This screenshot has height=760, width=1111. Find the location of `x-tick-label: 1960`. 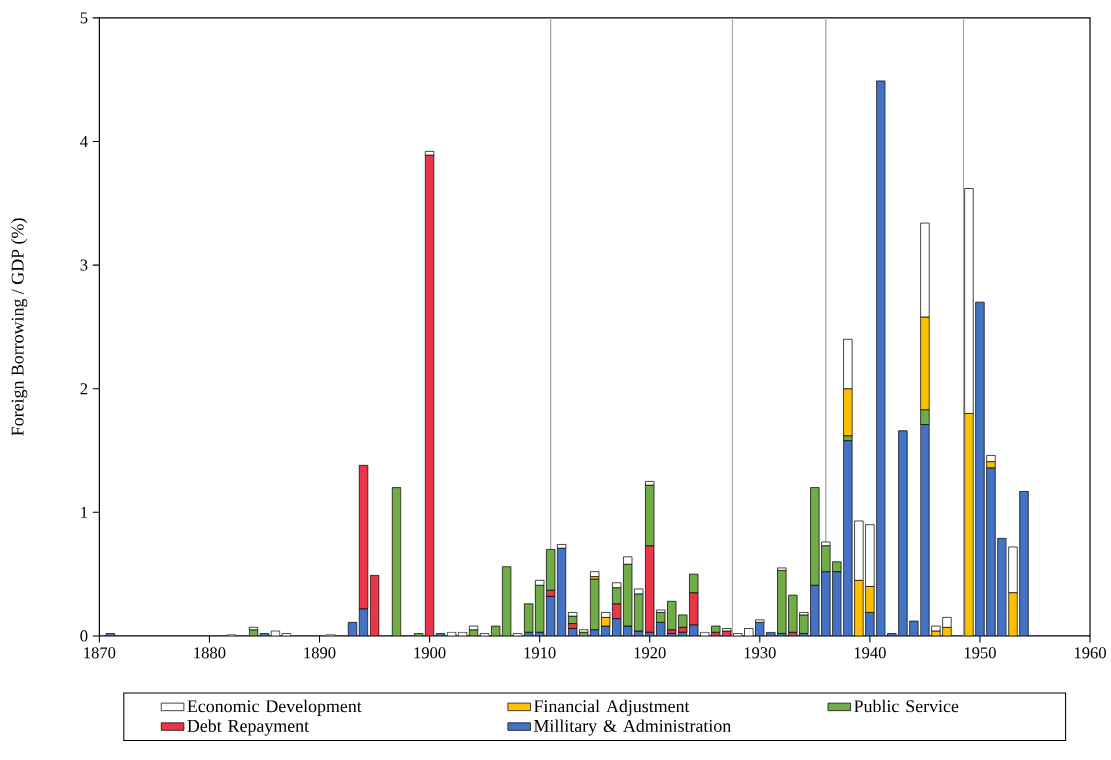

x-tick-label: 1960 is located at coordinates (1090, 653).